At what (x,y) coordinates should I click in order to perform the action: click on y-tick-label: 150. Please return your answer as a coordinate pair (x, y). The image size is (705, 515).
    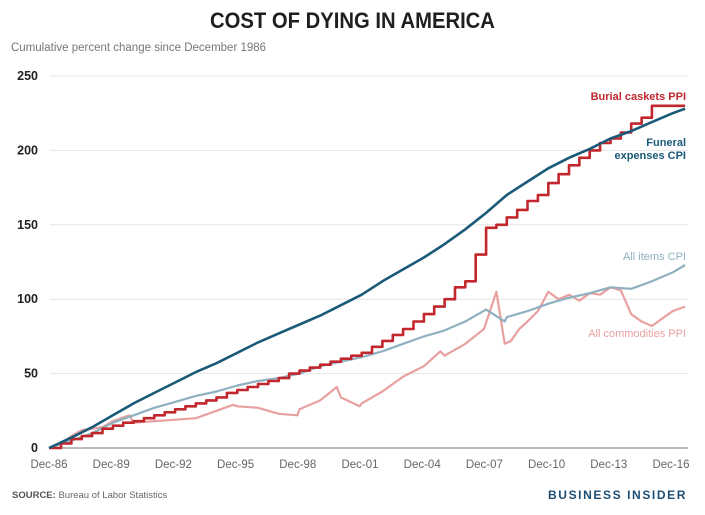
    Looking at the image, I should click on (27, 225).